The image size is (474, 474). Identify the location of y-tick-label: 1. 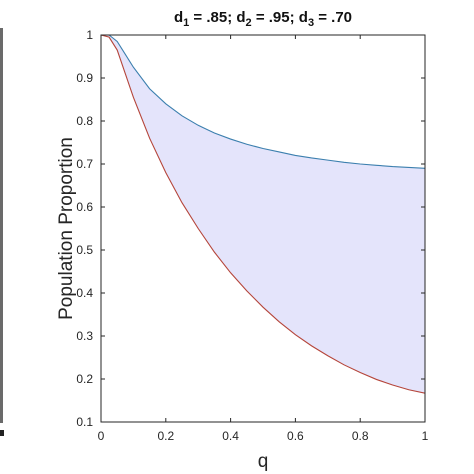
(89, 35).